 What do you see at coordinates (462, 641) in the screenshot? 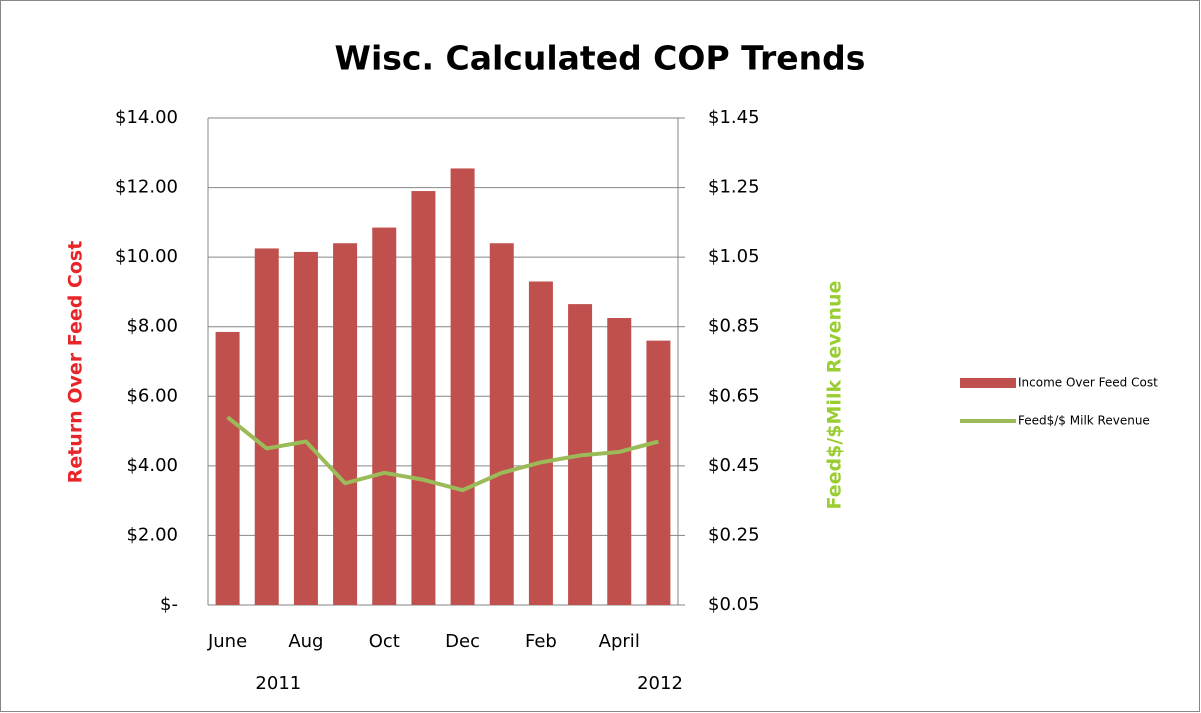
I see `x-tick-label: Dec` at bounding box center [462, 641].